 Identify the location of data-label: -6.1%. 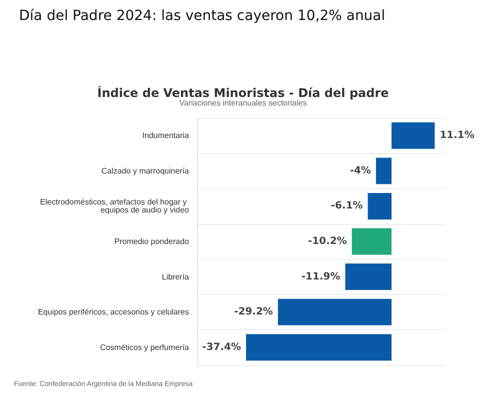
(346, 206).